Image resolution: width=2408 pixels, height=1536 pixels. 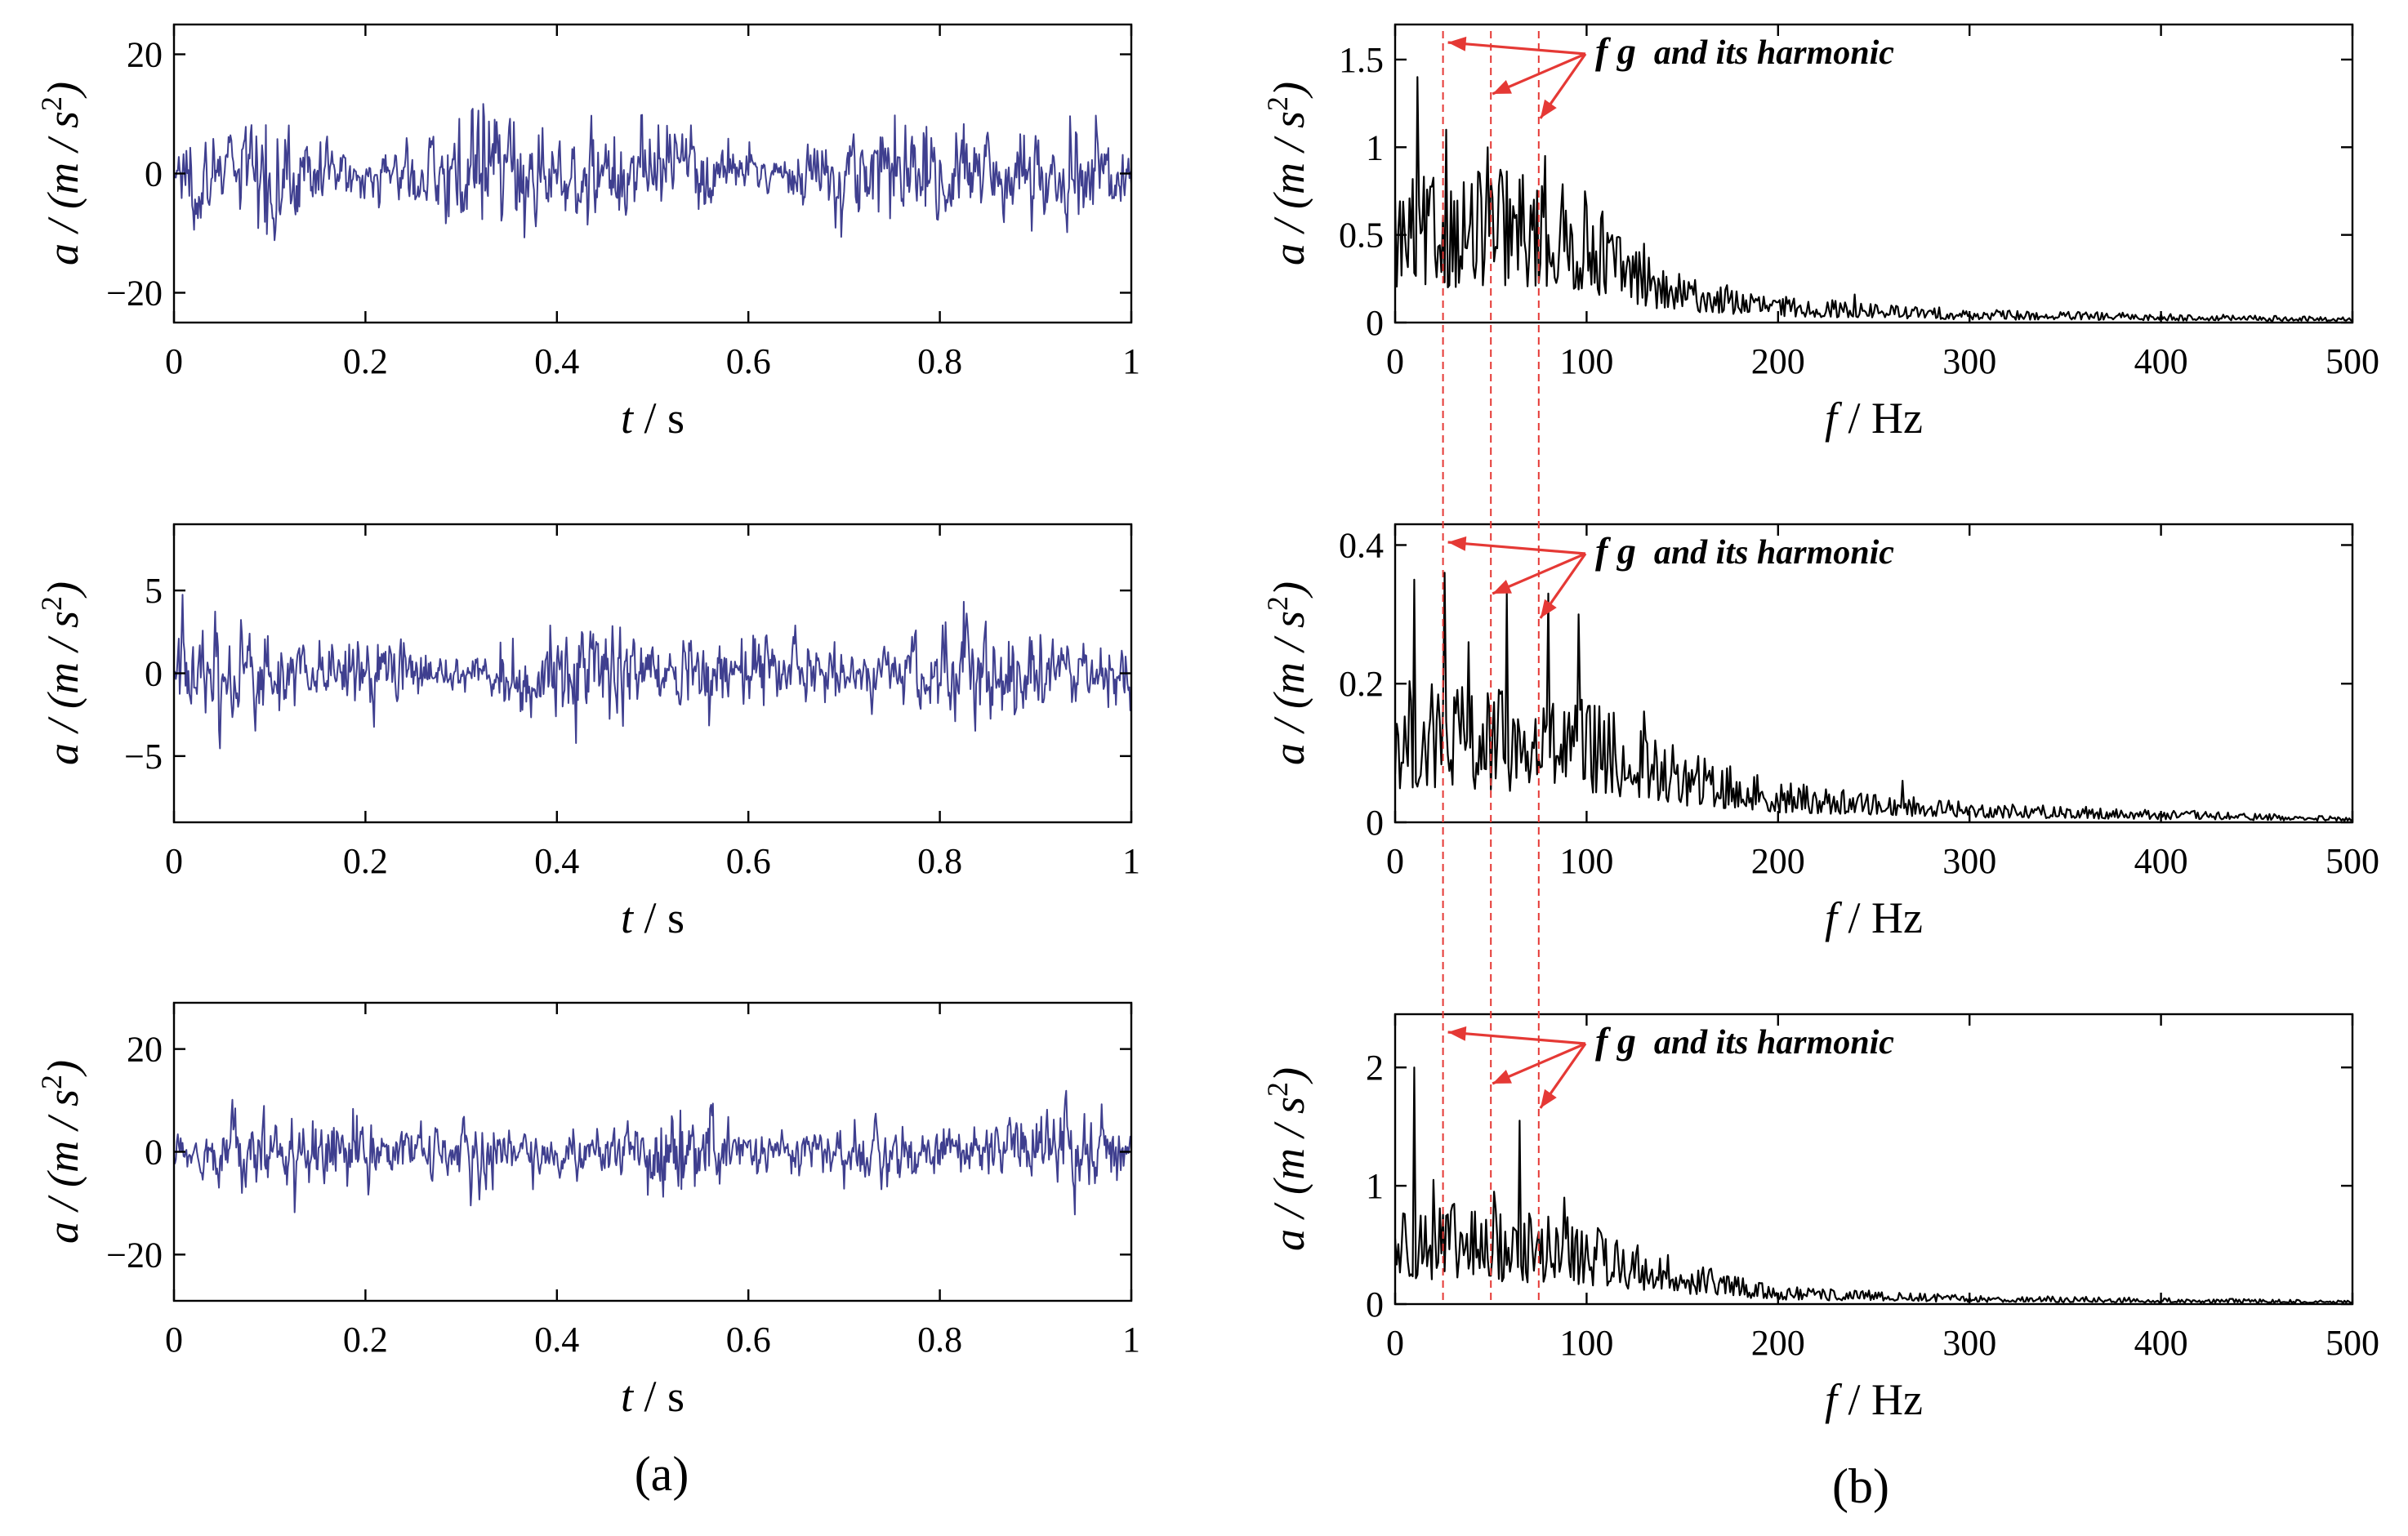 I want to click on y-tick-label: 0.4, so click(x=1361, y=545).